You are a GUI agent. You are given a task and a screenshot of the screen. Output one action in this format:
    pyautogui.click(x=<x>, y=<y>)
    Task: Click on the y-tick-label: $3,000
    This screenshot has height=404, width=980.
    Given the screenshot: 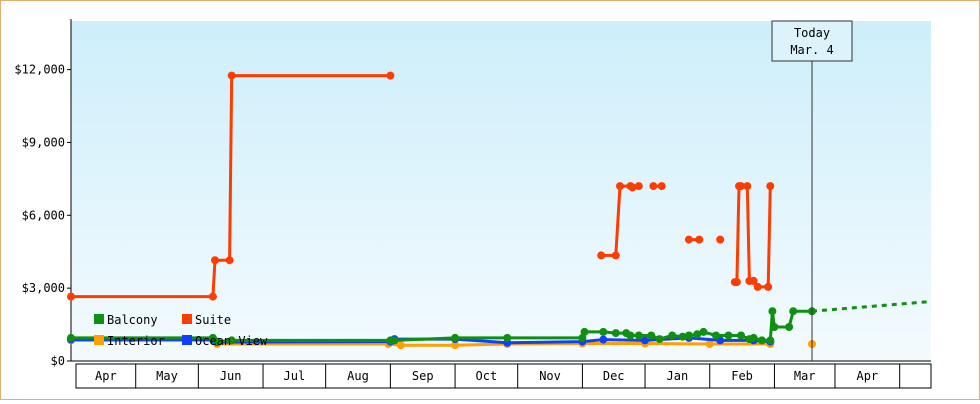 What is the action you would take?
    pyautogui.click(x=43, y=288)
    